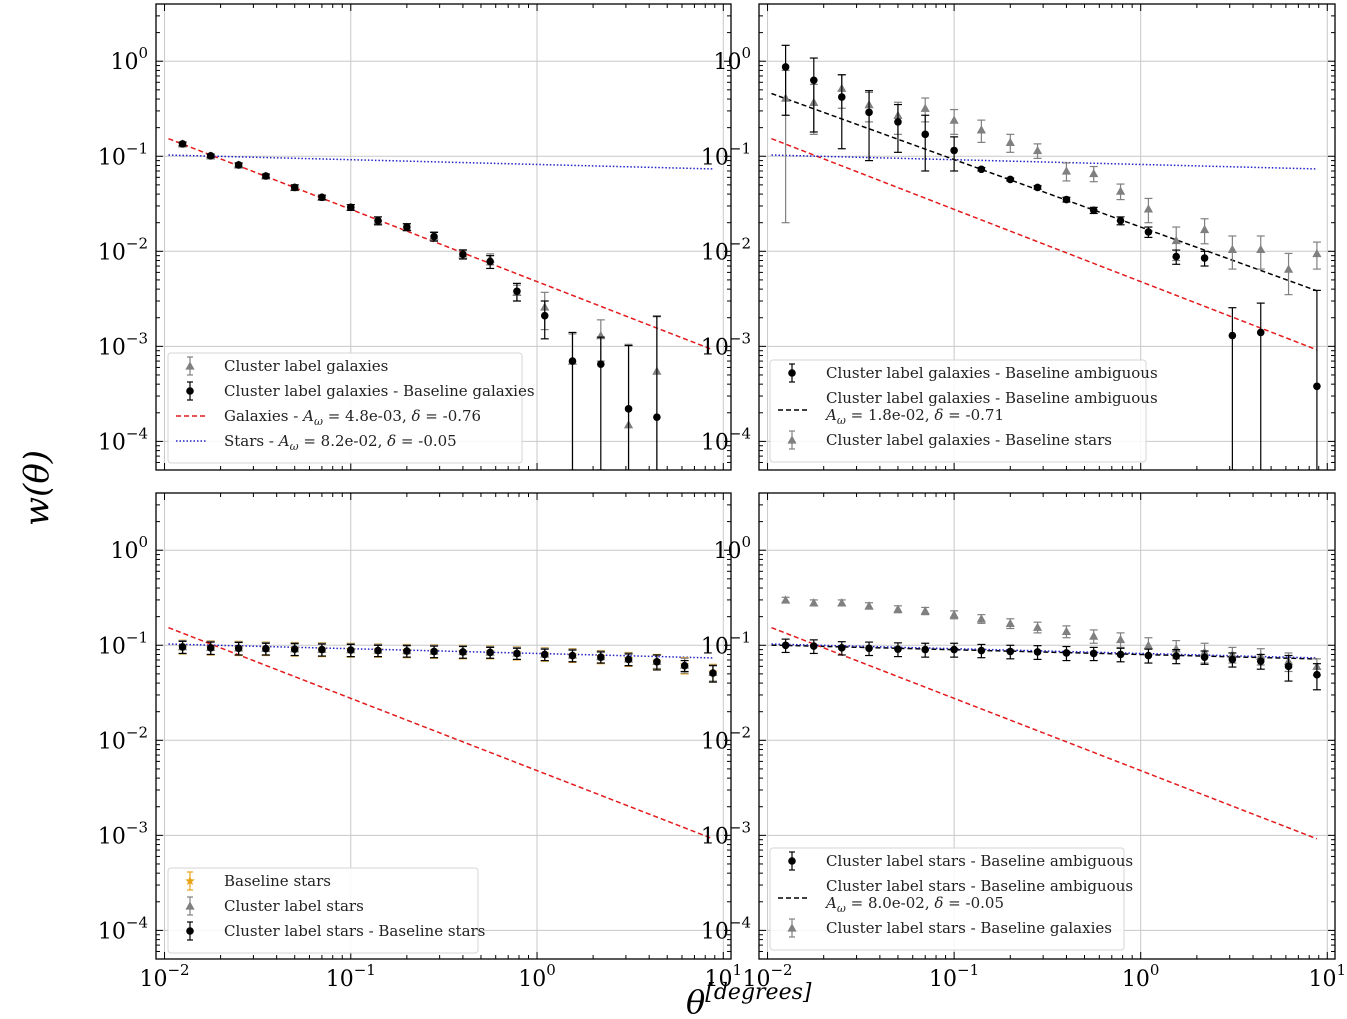 The height and width of the screenshot is (1019, 1347). What do you see at coordinates (949, 440) in the screenshot?
I see `legend-entry: Cluster label galaxies - Baseline stars` at bounding box center [949, 440].